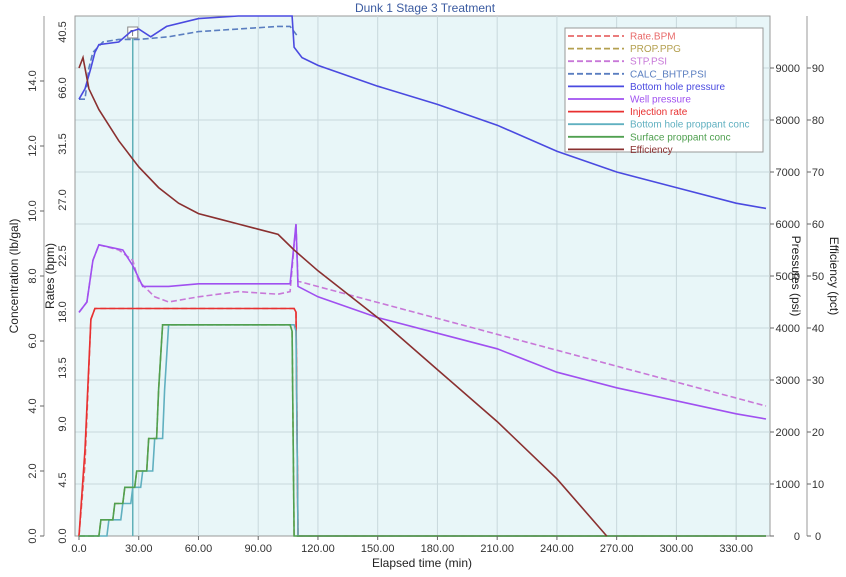  What do you see at coordinates (680, 137) in the screenshot?
I see `legend-label: Surface proppant conc` at bounding box center [680, 137].